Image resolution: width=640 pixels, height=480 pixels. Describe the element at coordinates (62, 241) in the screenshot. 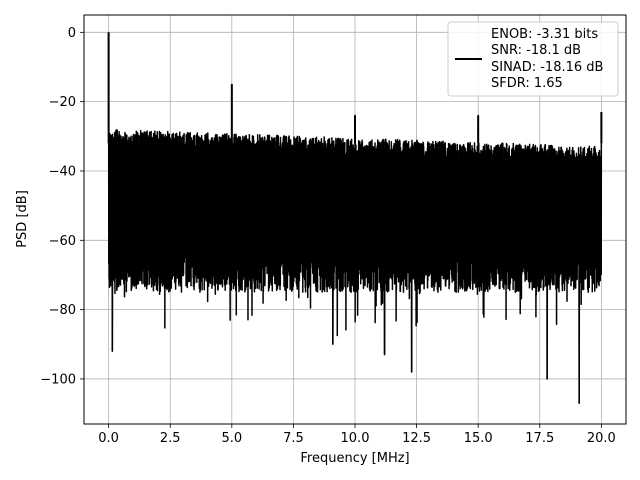

I see `y-tick-label: −60` at that location.